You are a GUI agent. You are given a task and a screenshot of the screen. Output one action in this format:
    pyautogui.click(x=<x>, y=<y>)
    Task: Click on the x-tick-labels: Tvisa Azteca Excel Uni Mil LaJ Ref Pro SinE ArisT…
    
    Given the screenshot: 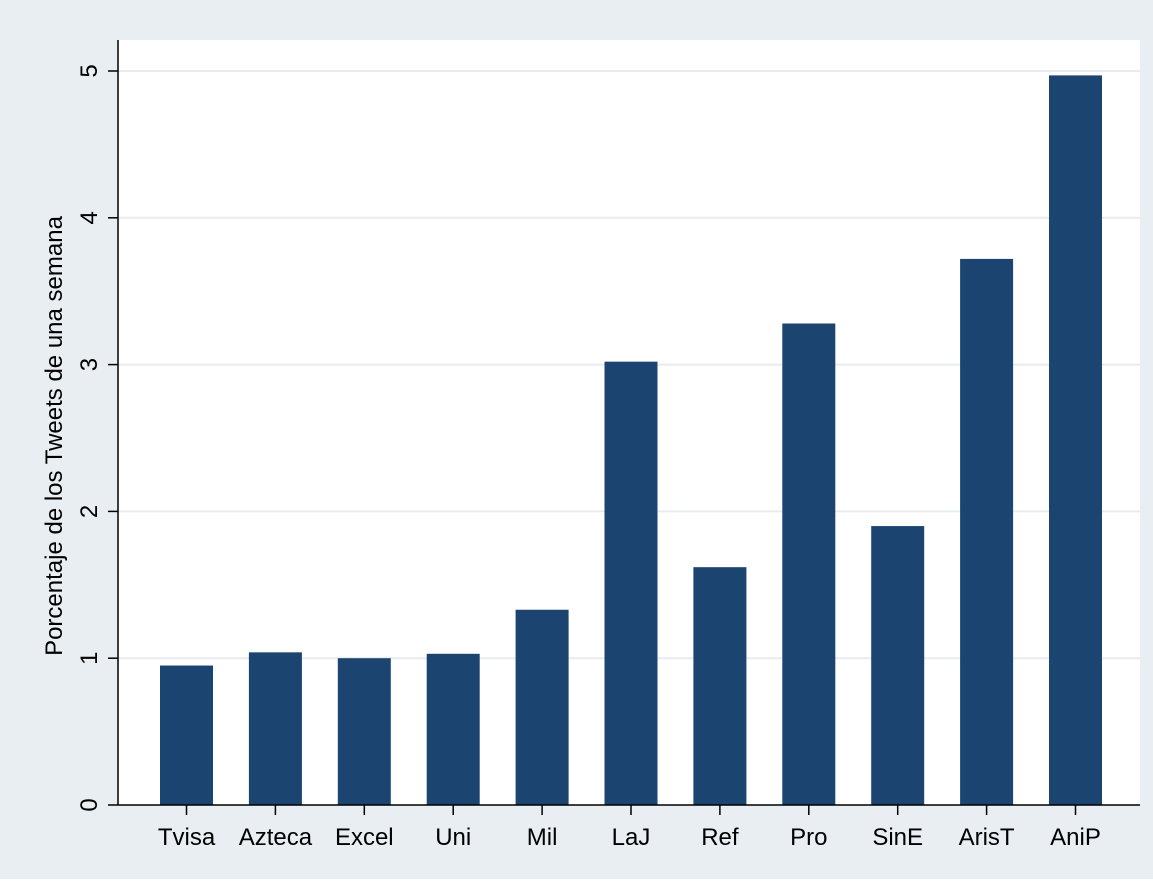 What is the action you would take?
    pyautogui.click(x=629, y=837)
    